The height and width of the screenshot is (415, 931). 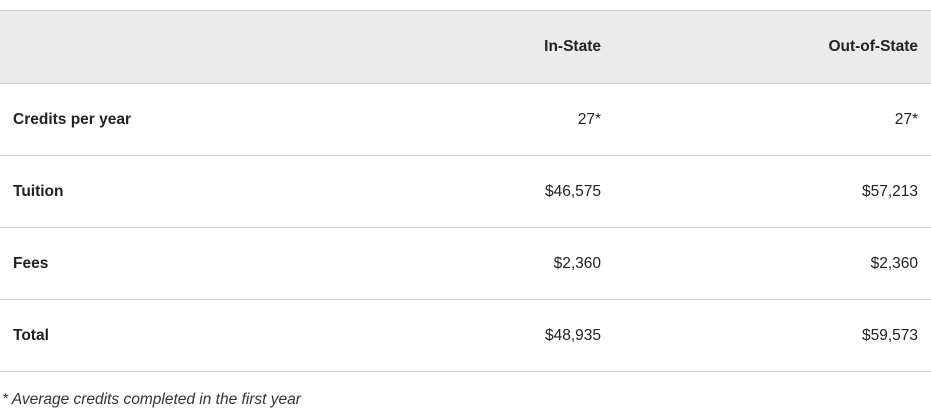 I want to click on out-of-state-value: $59,573, so click(x=773, y=335).